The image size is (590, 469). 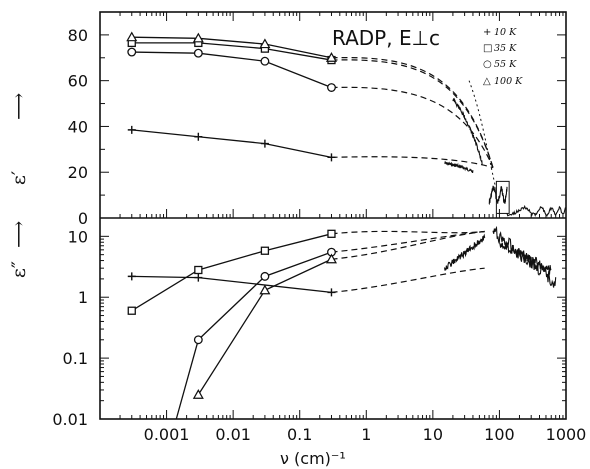 I want to click on top-spectrum-resonance, so click(x=498, y=195).